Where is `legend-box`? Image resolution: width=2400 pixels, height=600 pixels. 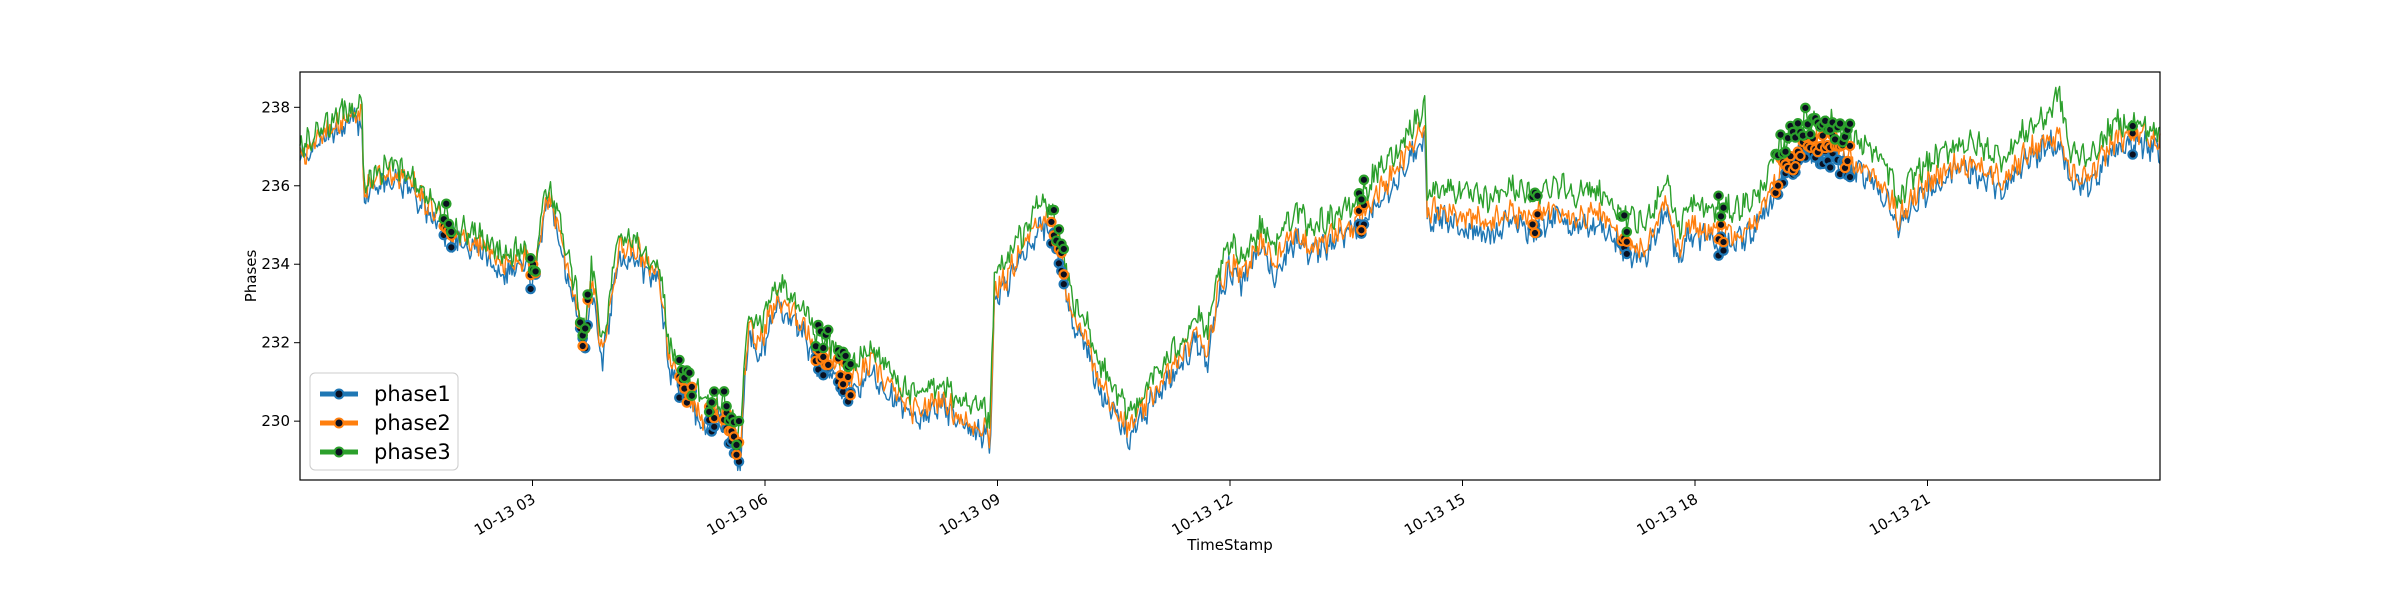 legend-box is located at coordinates (384, 421).